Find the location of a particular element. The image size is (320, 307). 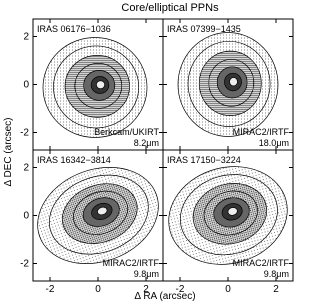

panel-name: IRAS 06176−1036 is located at coordinates (74, 29).